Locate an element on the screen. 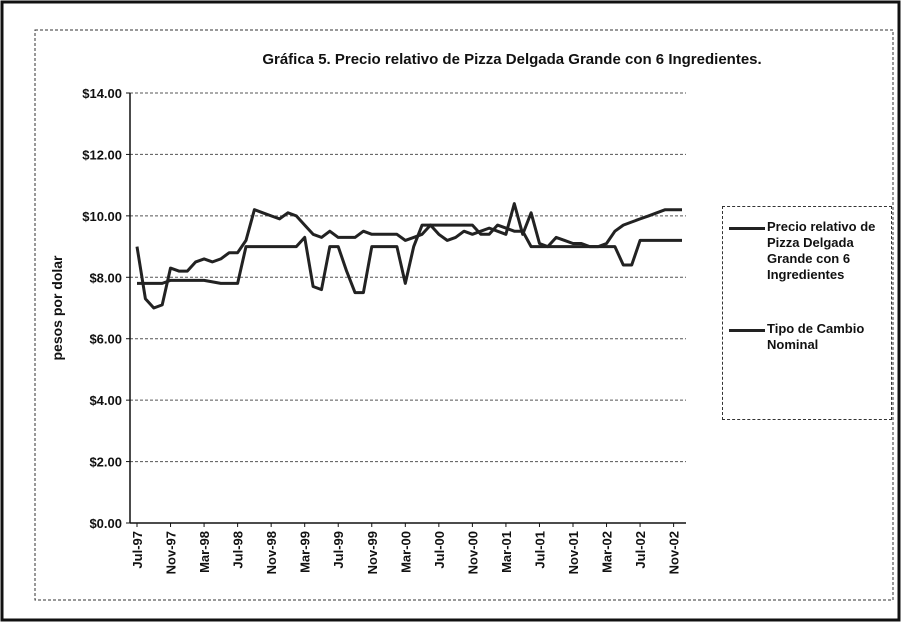  x-tick-label: Mar-99 is located at coordinates (305, 552).